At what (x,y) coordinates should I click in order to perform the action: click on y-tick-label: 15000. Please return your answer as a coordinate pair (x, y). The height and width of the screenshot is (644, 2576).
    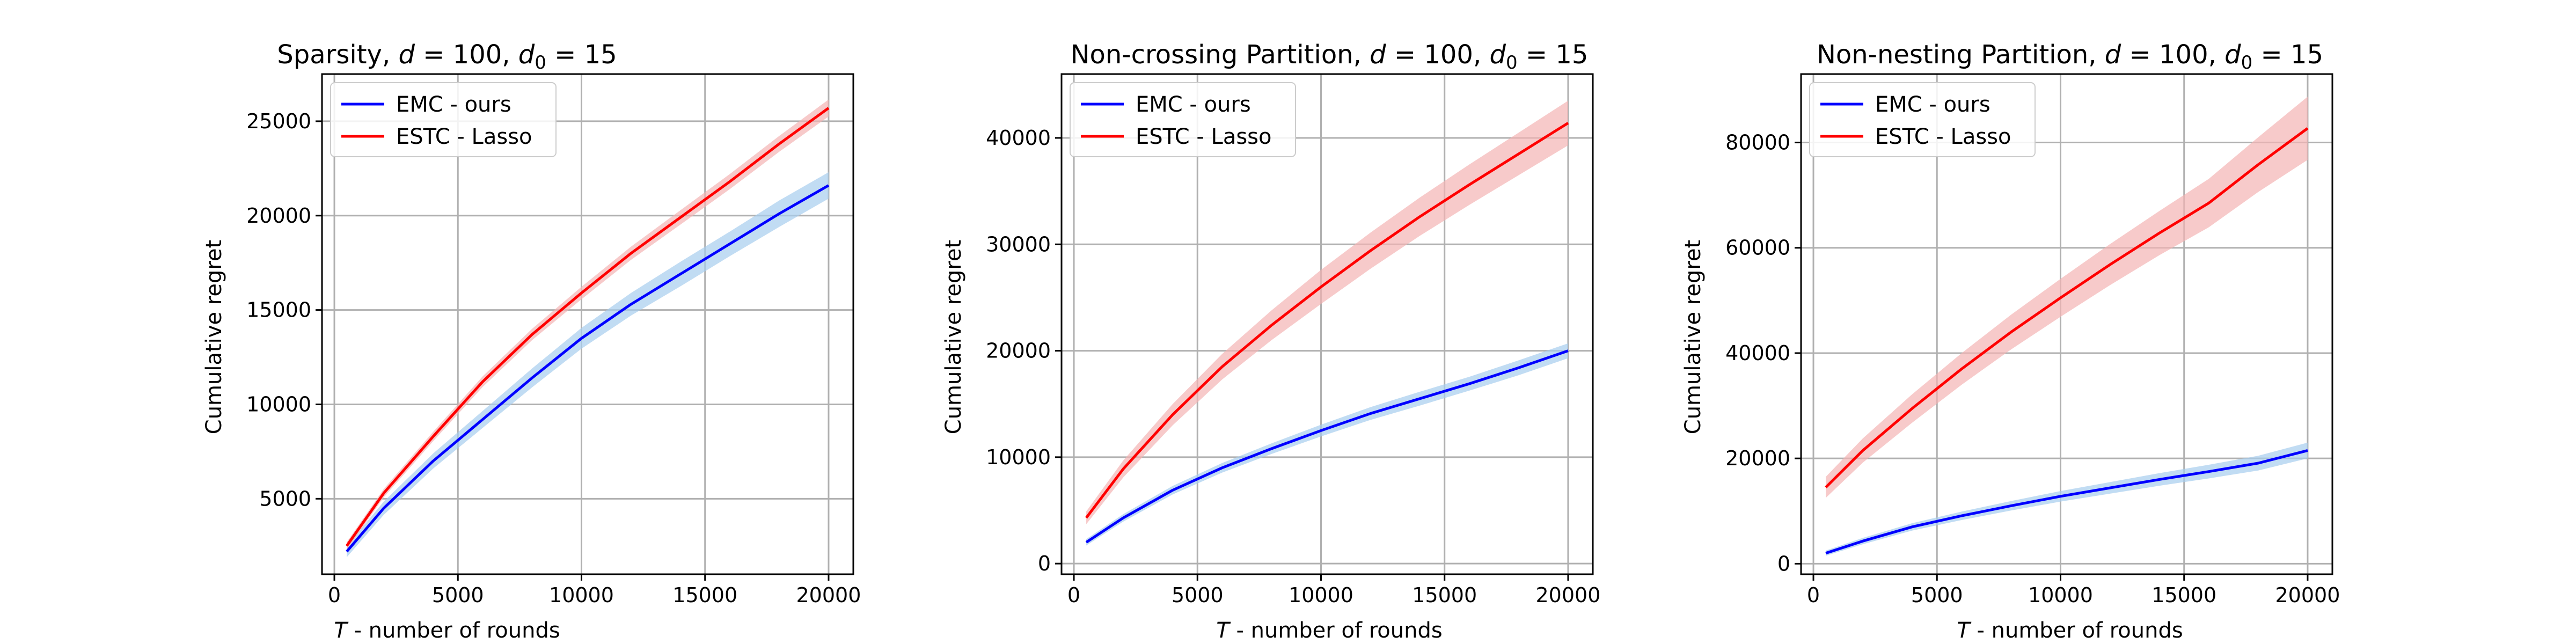
    Looking at the image, I should click on (278, 310).